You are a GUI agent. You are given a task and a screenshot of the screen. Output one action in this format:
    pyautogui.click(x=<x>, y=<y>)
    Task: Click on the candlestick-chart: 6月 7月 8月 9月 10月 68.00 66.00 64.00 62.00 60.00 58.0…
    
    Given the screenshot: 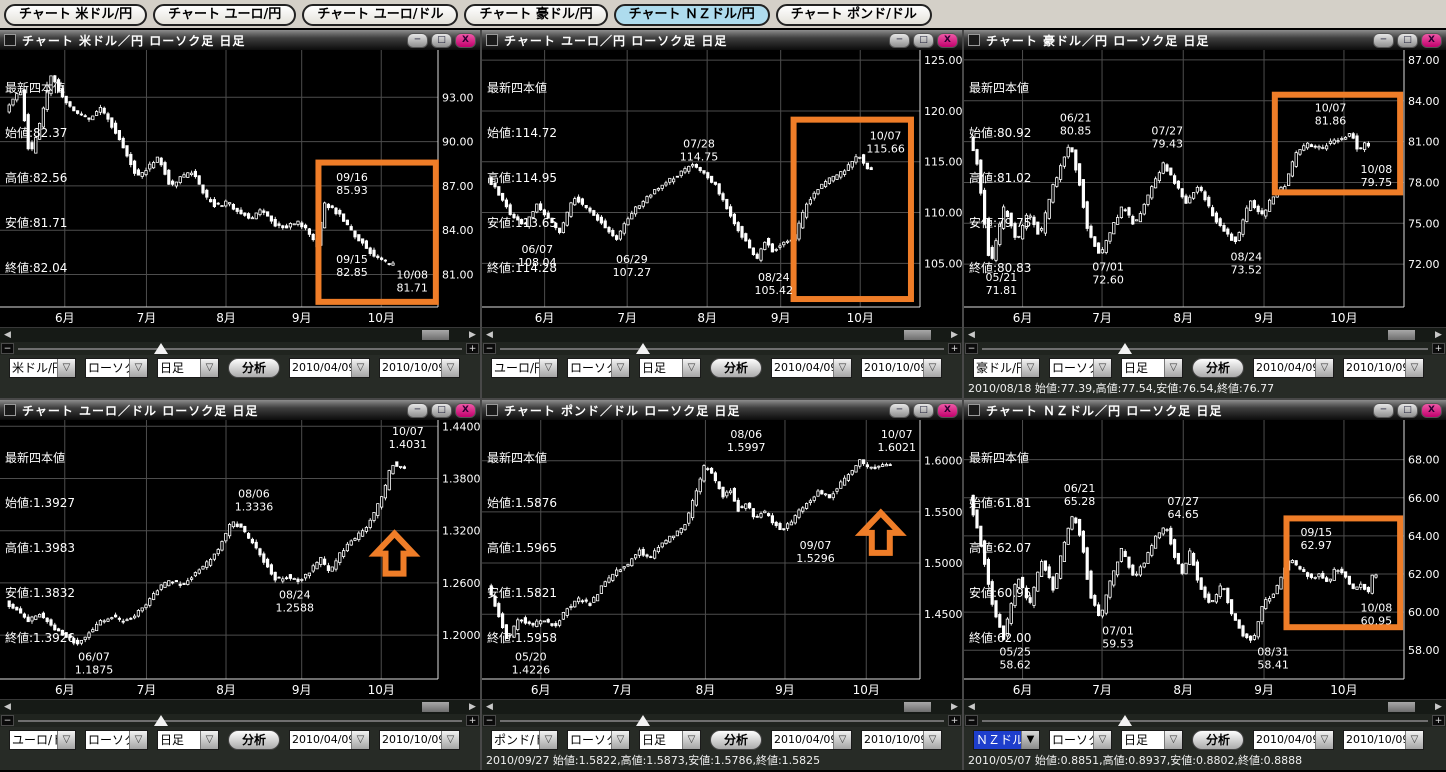 What is the action you would take?
    pyautogui.click(x=1205, y=559)
    